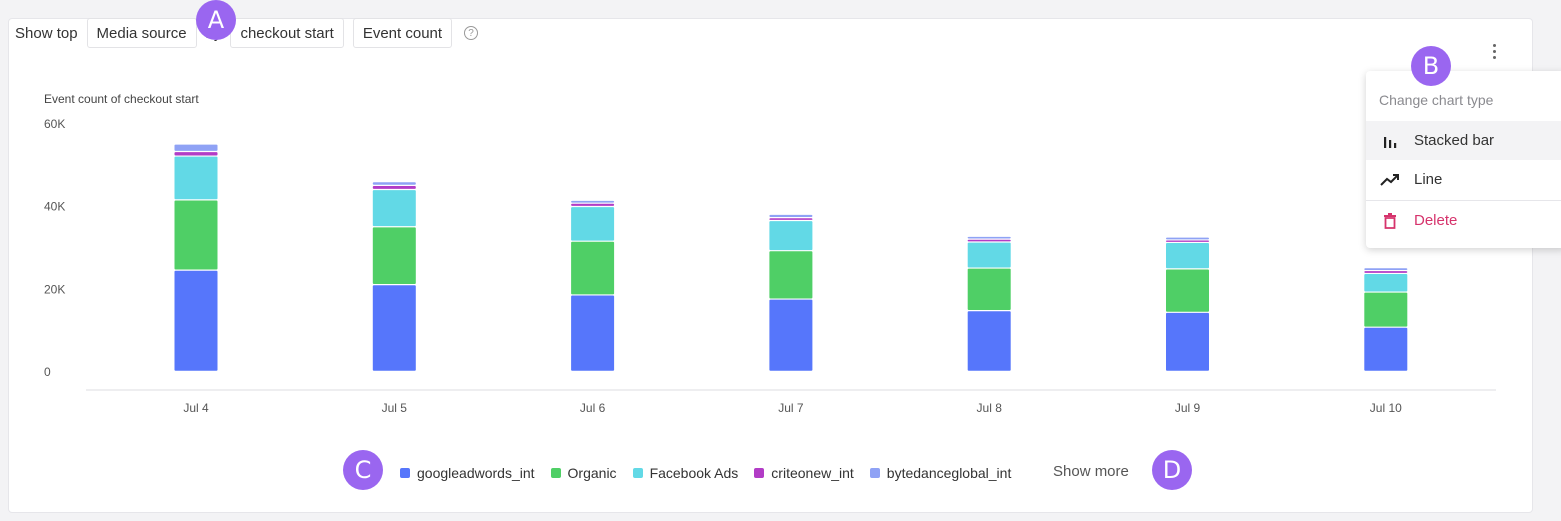 This screenshot has width=1561, height=521. I want to click on x-tick-label: Jul 6, so click(593, 408).